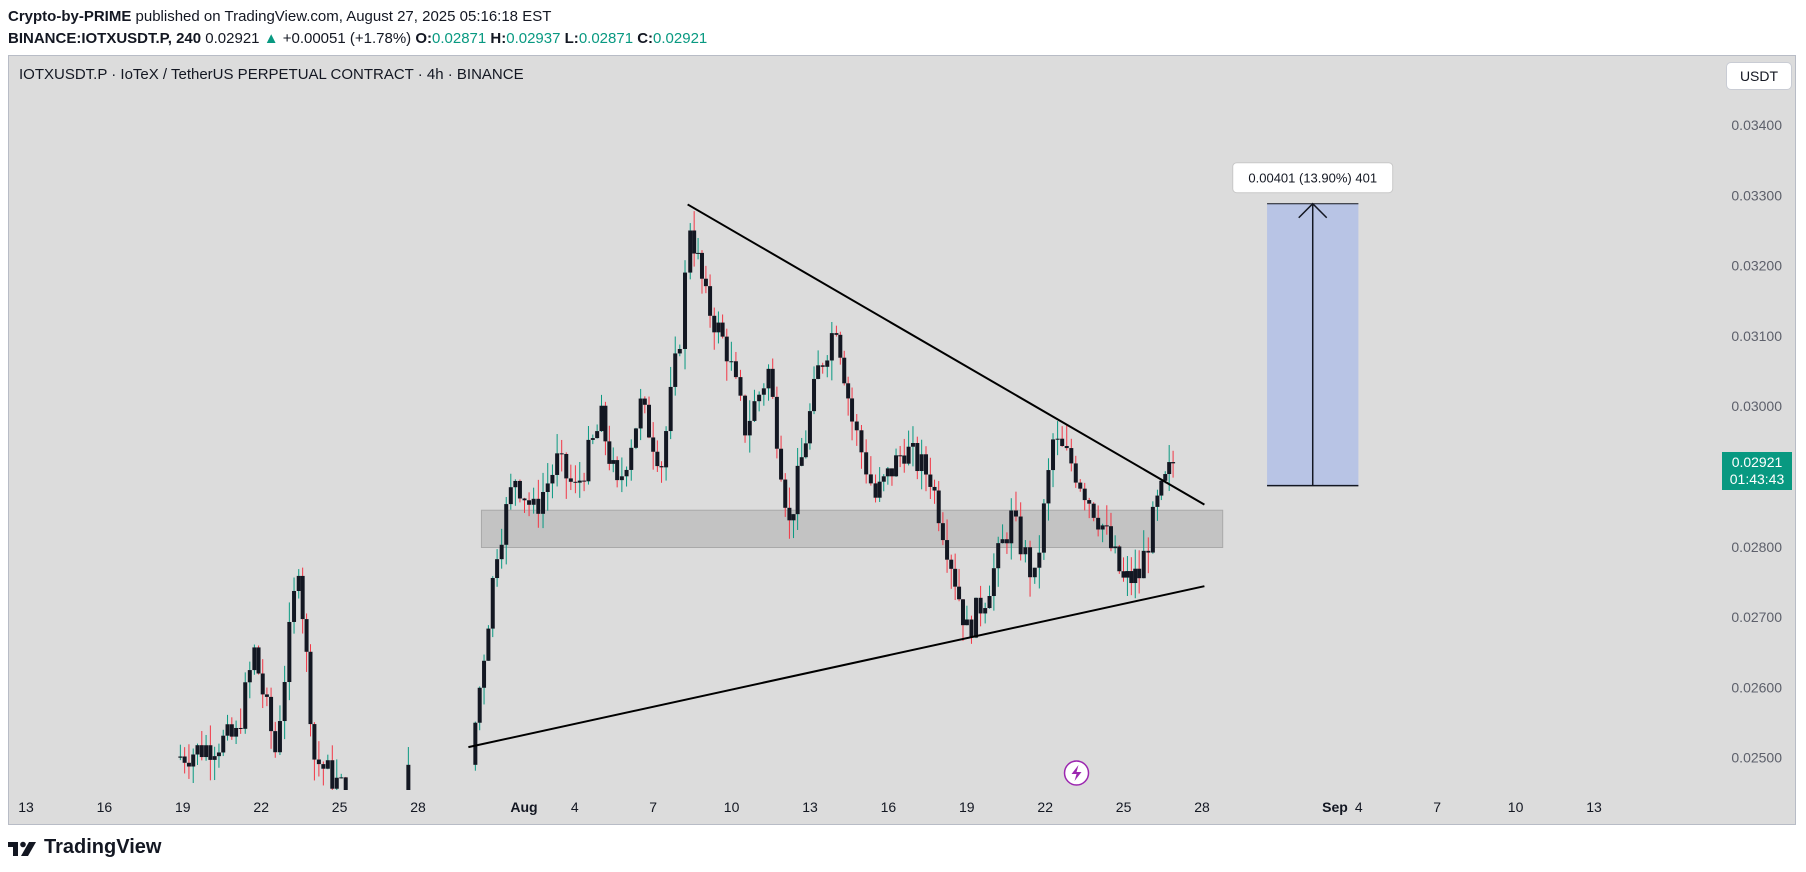 The height and width of the screenshot is (872, 1806). Describe the element at coordinates (645, 38) in the screenshot. I see `close-label: C:` at that location.